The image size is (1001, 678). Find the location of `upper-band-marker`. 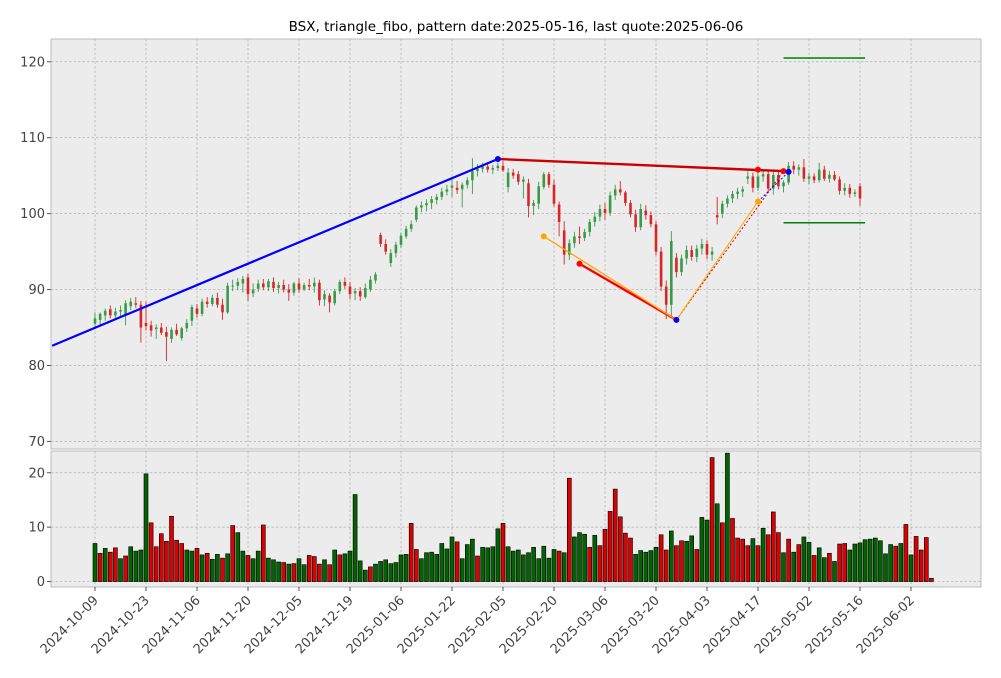

upper-band-marker is located at coordinates (758, 169).